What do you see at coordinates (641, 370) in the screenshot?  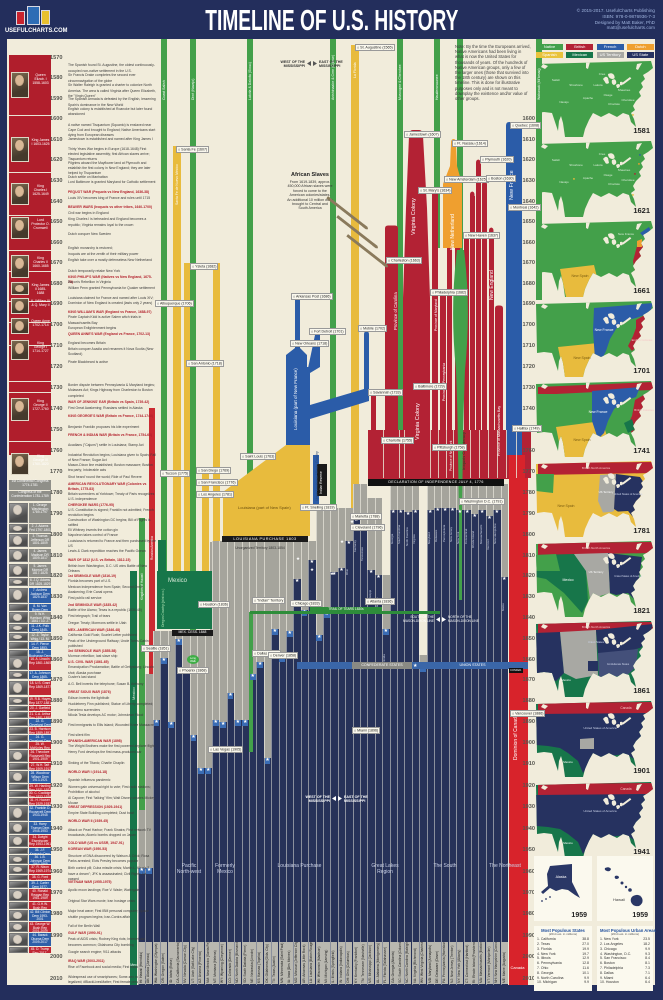 I see `svg-text: 1701` at bounding box center [641, 370].